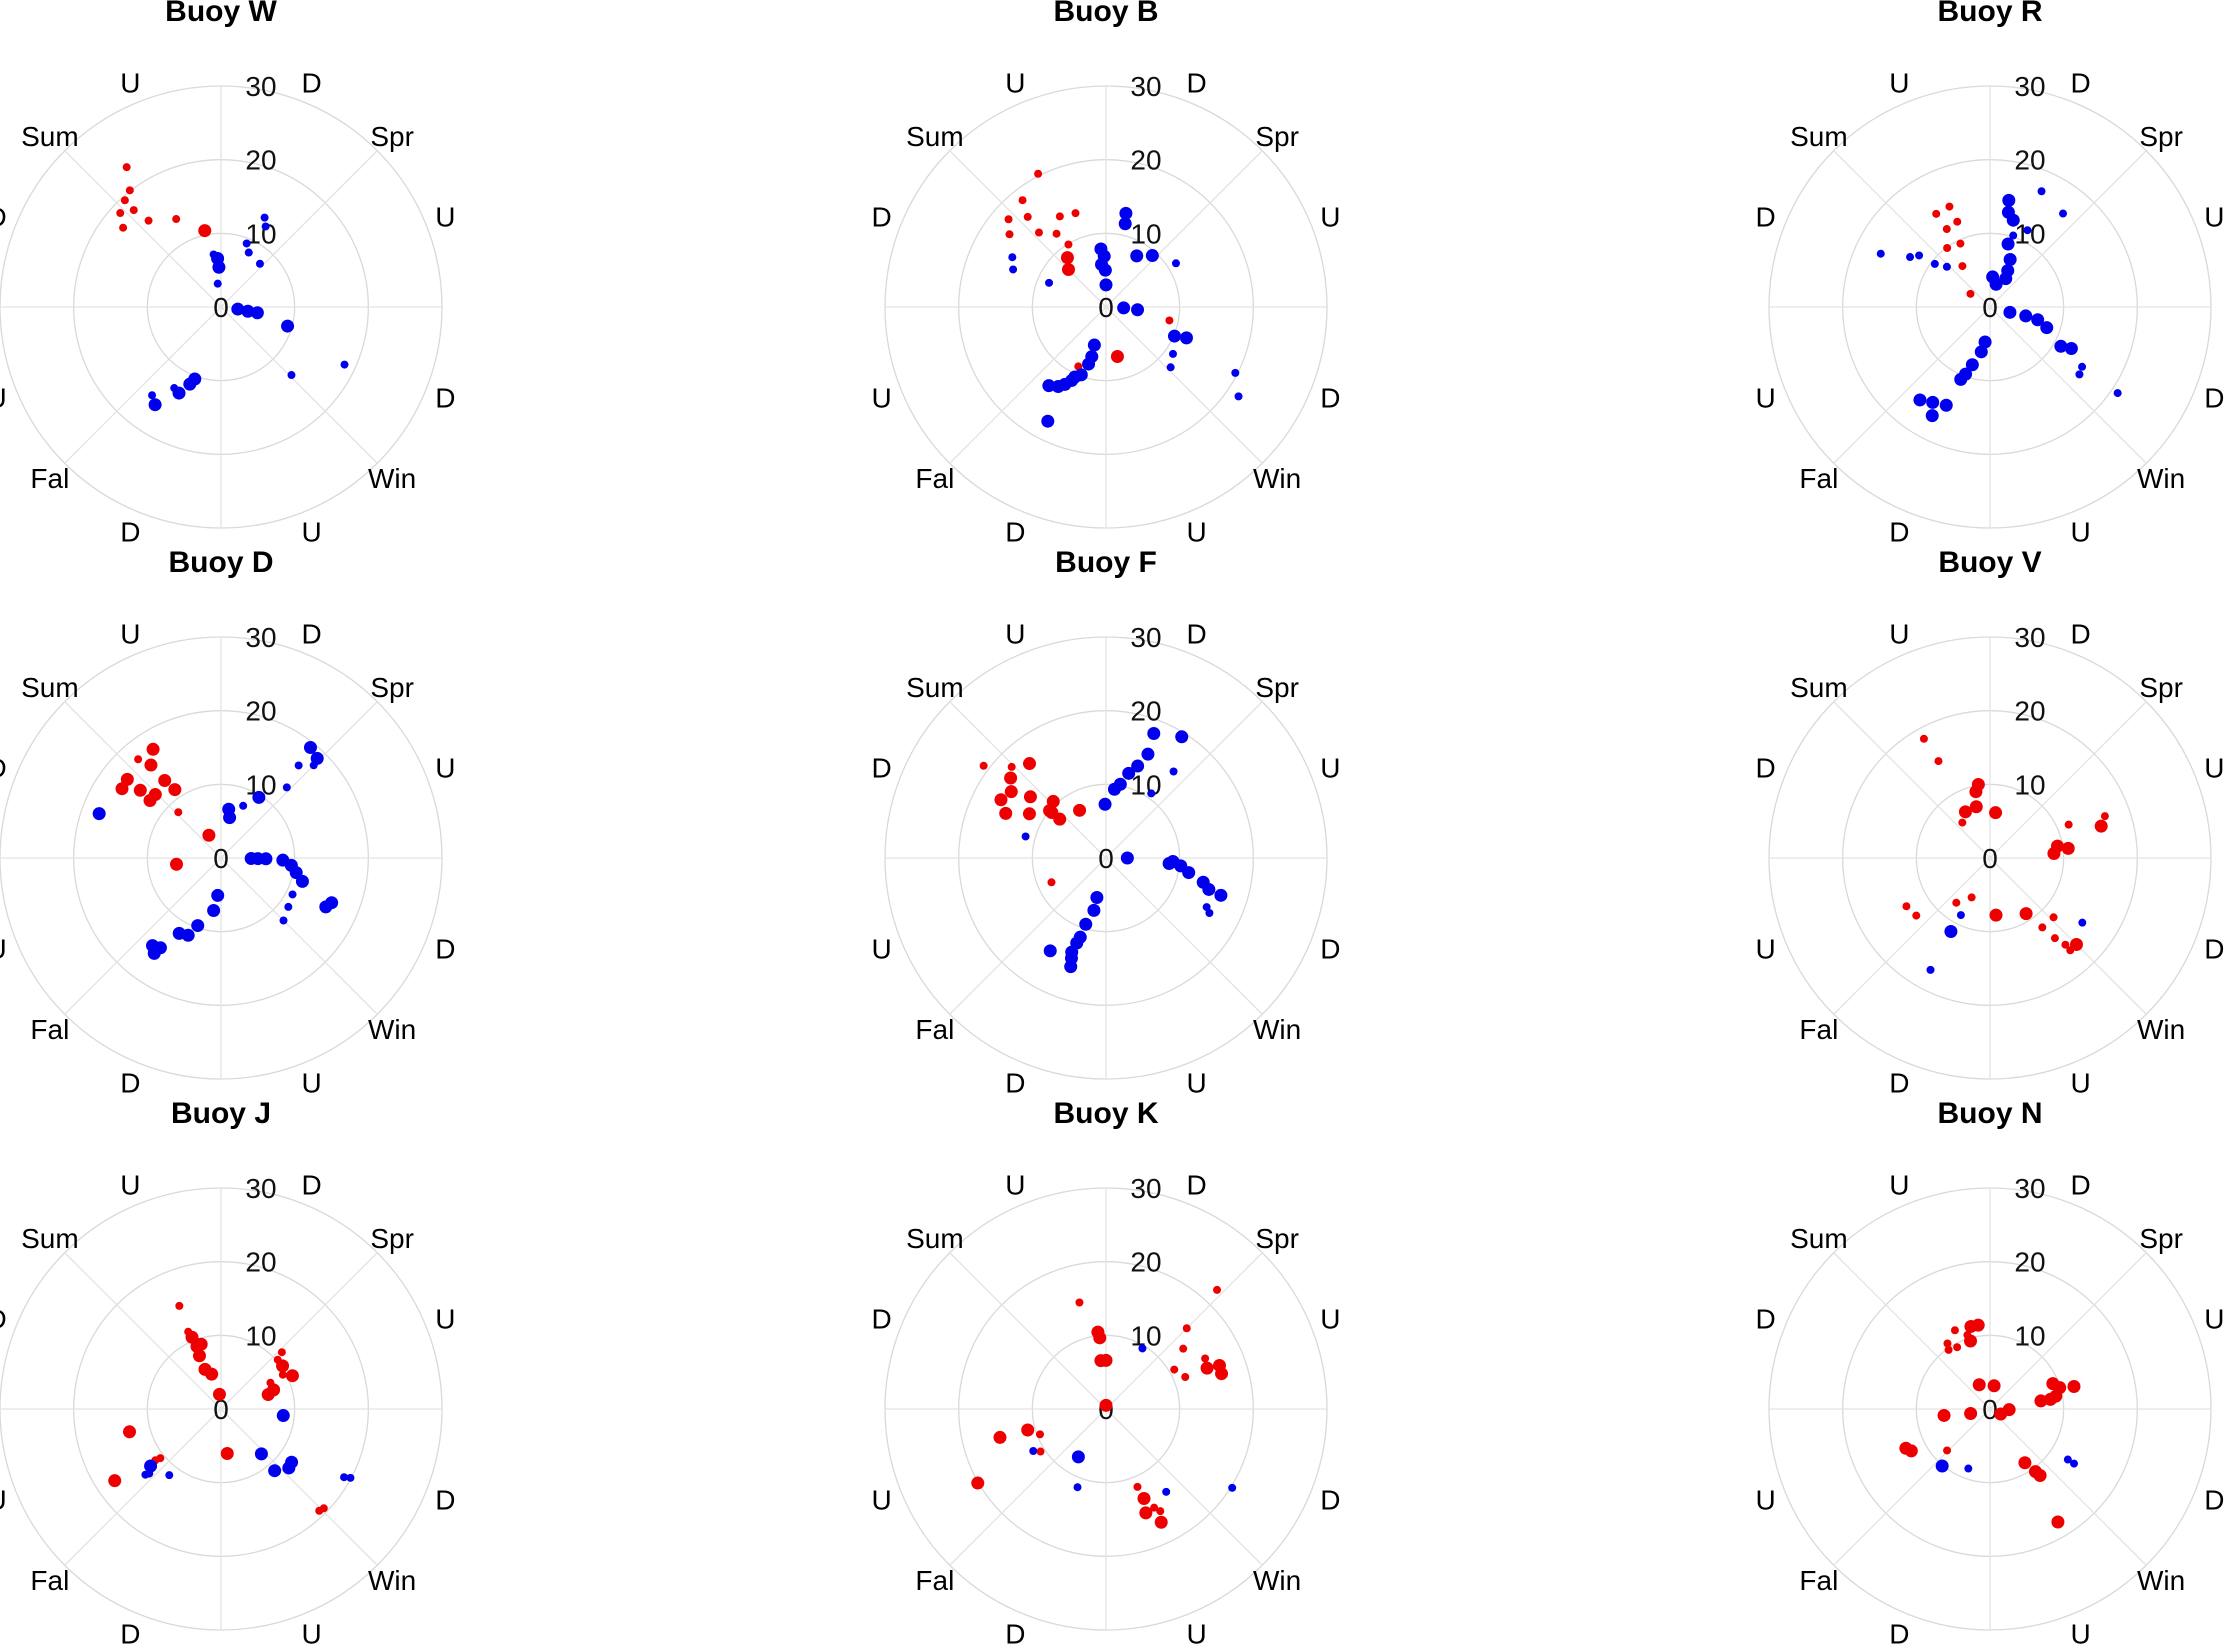  I want to click on radial-tick-label: 10, so click(2029, 233).